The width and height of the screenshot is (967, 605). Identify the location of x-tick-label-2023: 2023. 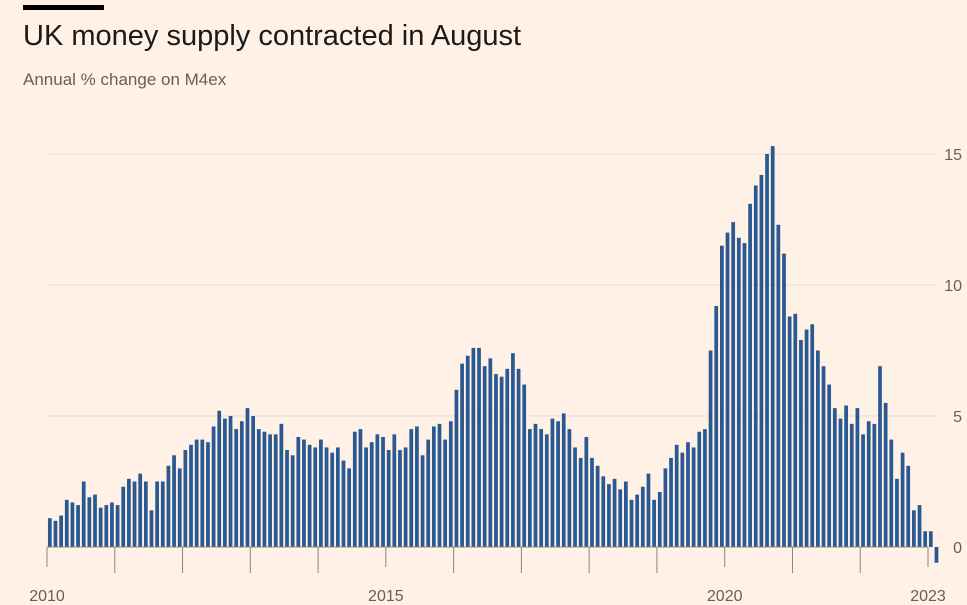
(928, 596).